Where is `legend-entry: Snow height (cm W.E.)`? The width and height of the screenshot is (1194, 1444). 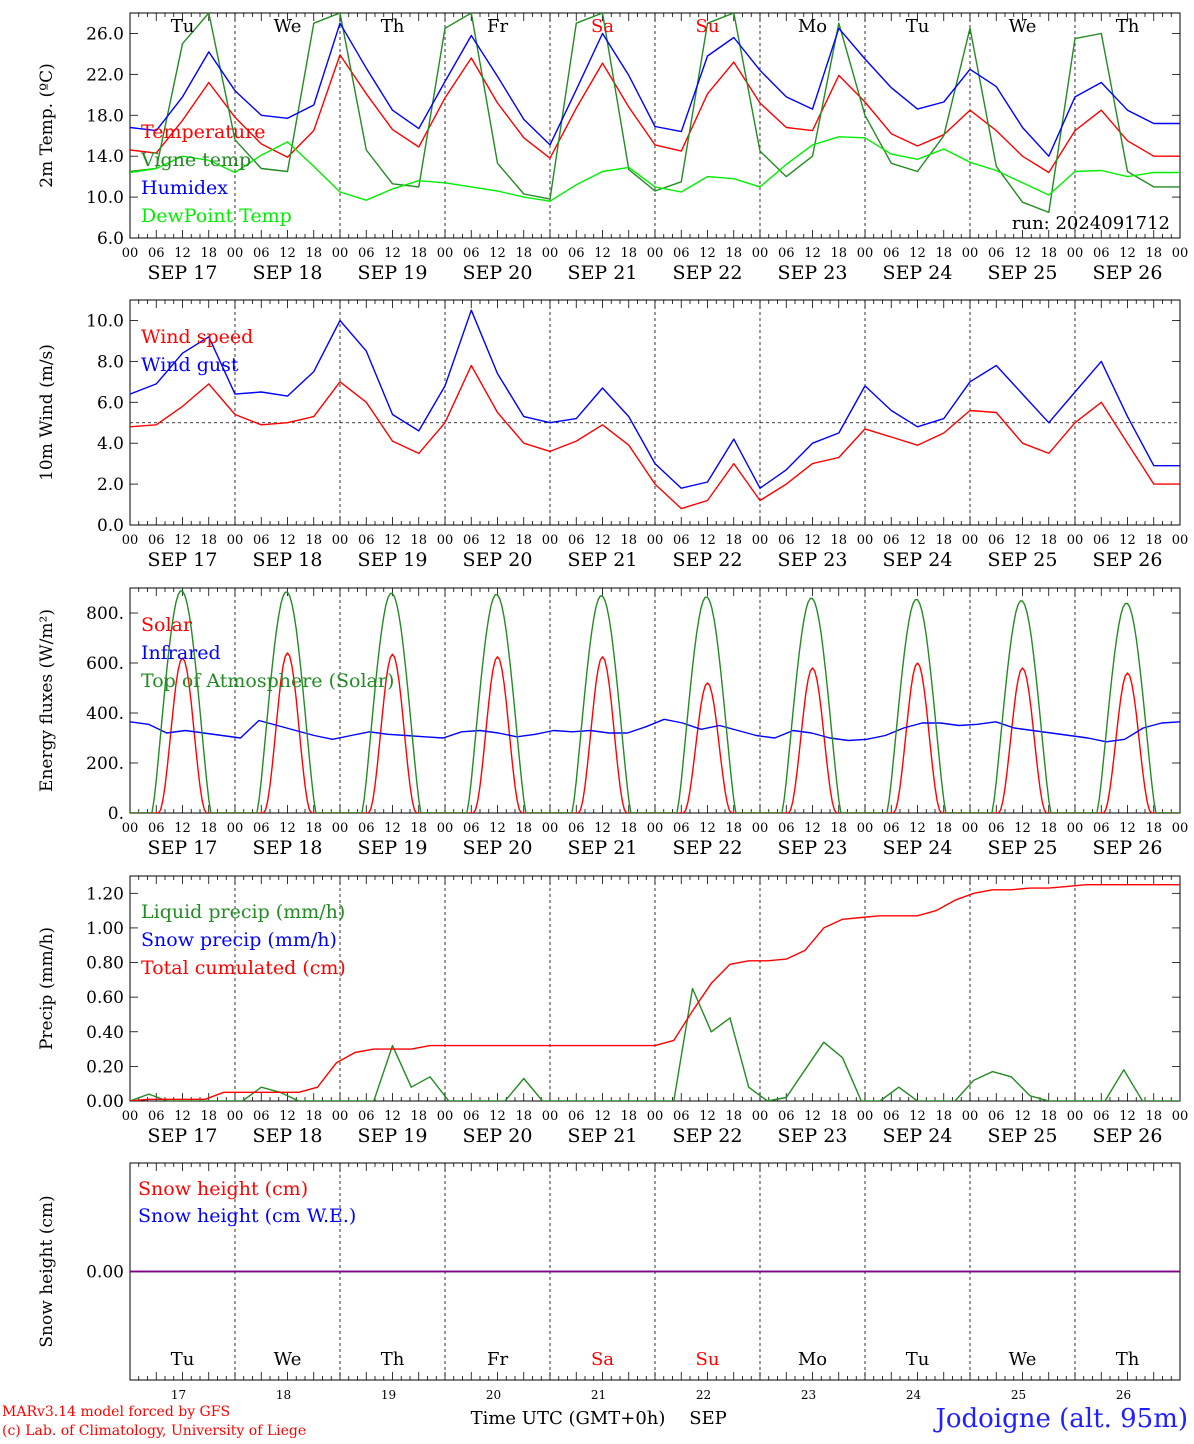
legend-entry: Snow height (cm W.E.) is located at coordinates (247, 1216).